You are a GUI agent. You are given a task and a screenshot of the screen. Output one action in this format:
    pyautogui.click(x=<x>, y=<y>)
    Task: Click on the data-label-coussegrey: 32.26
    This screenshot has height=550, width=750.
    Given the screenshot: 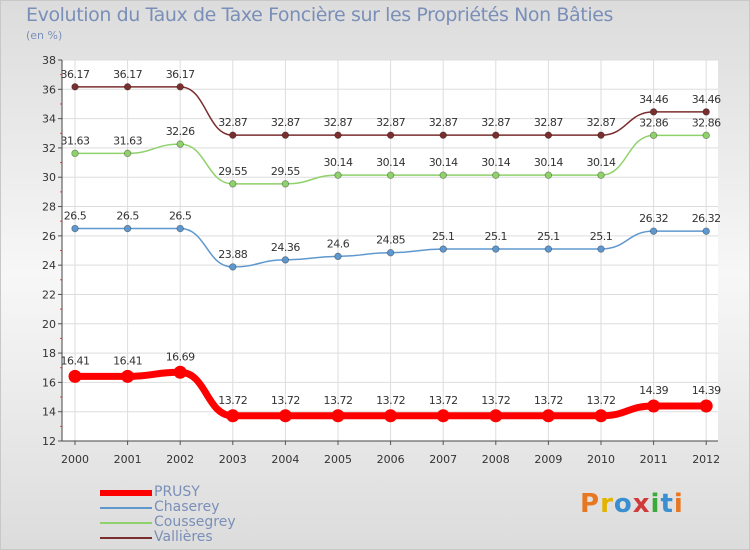 What is the action you would take?
    pyautogui.click(x=180, y=131)
    